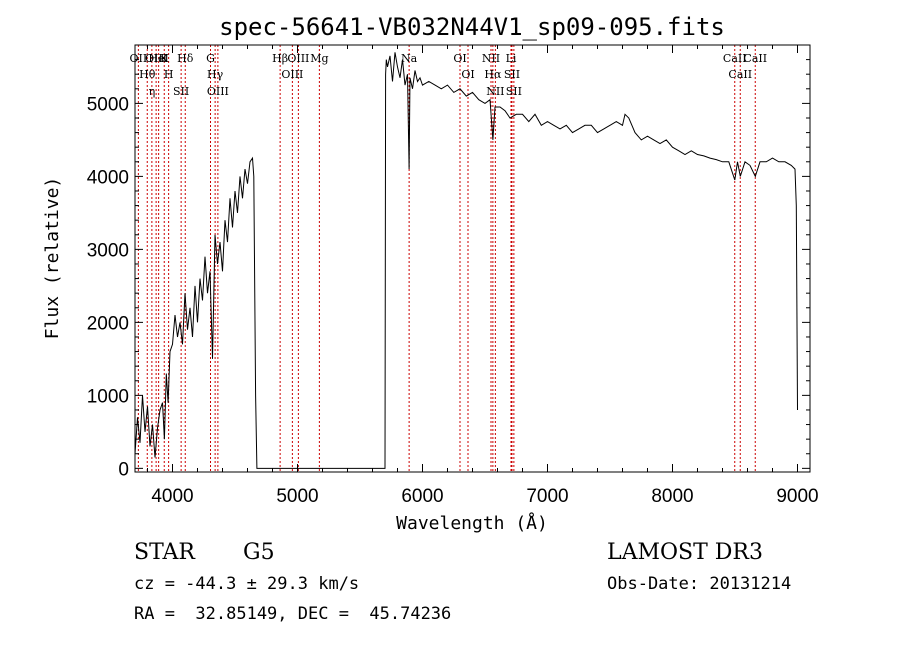  What do you see at coordinates (52, 258) in the screenshot?
I see `y-axis-label: Flux (relative)` at bounding box center [52, 258].